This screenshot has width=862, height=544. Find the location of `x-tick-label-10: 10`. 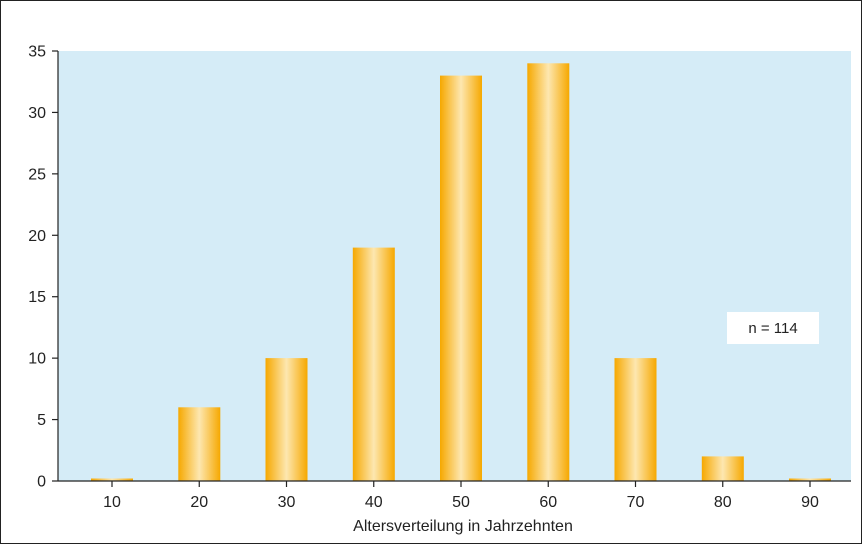

x-tick-label-10: 10 is located at coordinates (112, 502).